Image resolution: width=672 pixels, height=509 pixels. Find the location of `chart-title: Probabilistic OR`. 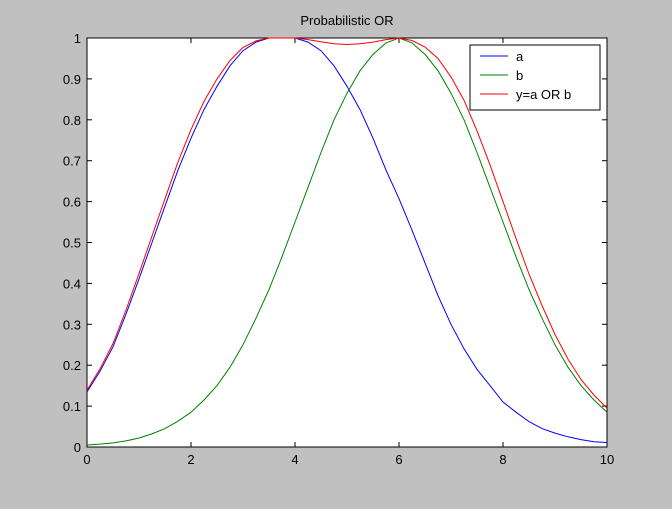

chart-title: Probabilistic OR is located at coordinates (346, 20).